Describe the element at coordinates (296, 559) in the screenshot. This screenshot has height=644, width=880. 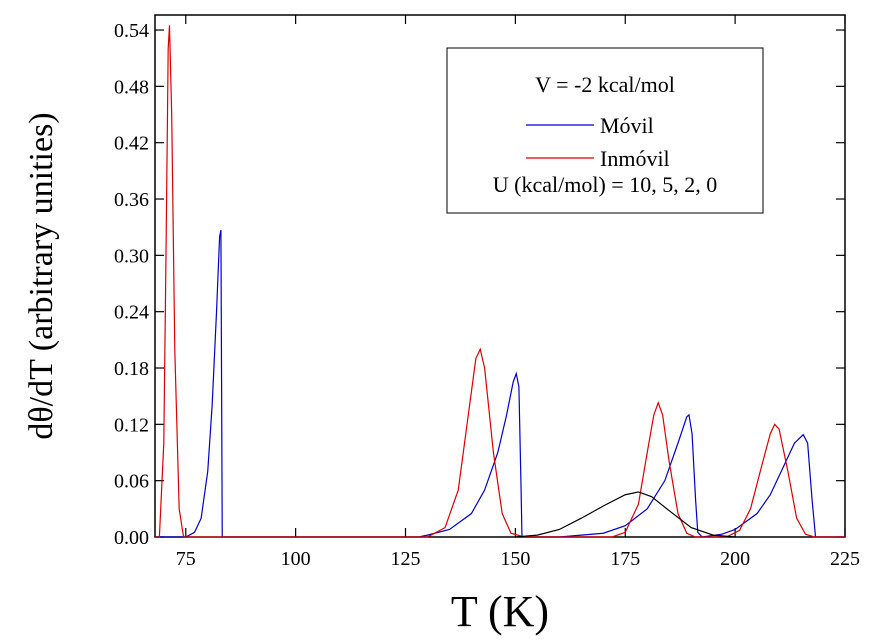
I see `x-tick-label: 100` at that location.